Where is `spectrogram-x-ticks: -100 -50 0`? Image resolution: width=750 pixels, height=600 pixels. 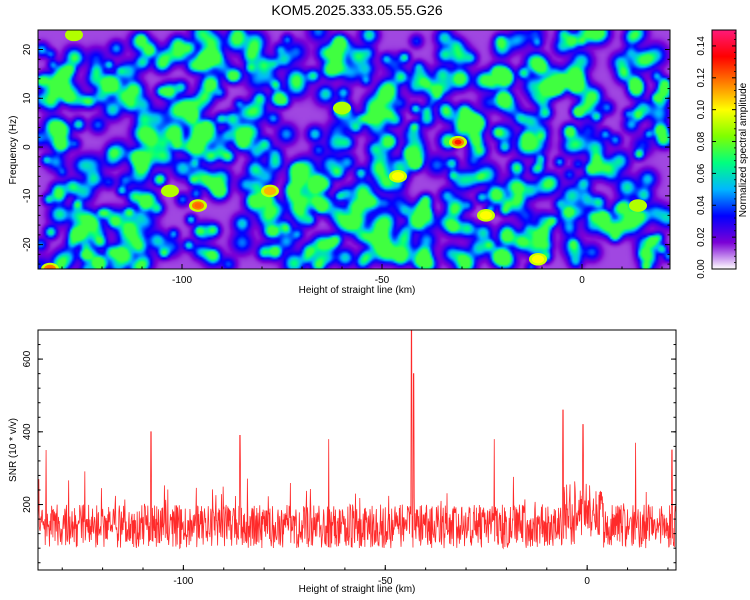
spectrogram-x-ticks: -100 -50 0 is located at coordinates (362, 275).